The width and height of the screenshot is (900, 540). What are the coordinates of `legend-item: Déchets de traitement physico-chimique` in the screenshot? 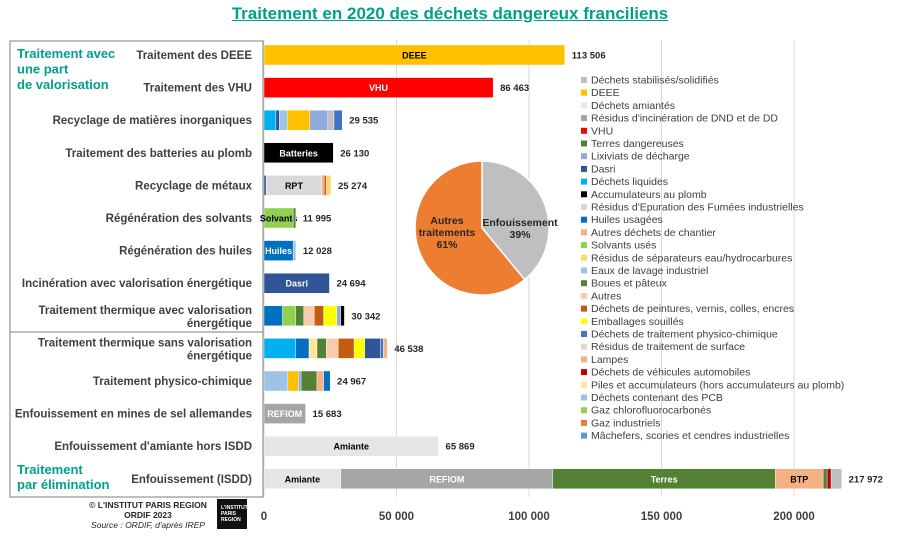 It's located at (679, 335).